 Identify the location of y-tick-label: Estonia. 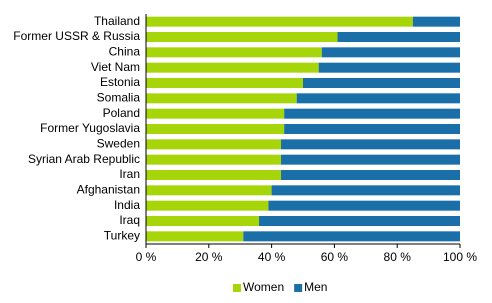
(120, 82).